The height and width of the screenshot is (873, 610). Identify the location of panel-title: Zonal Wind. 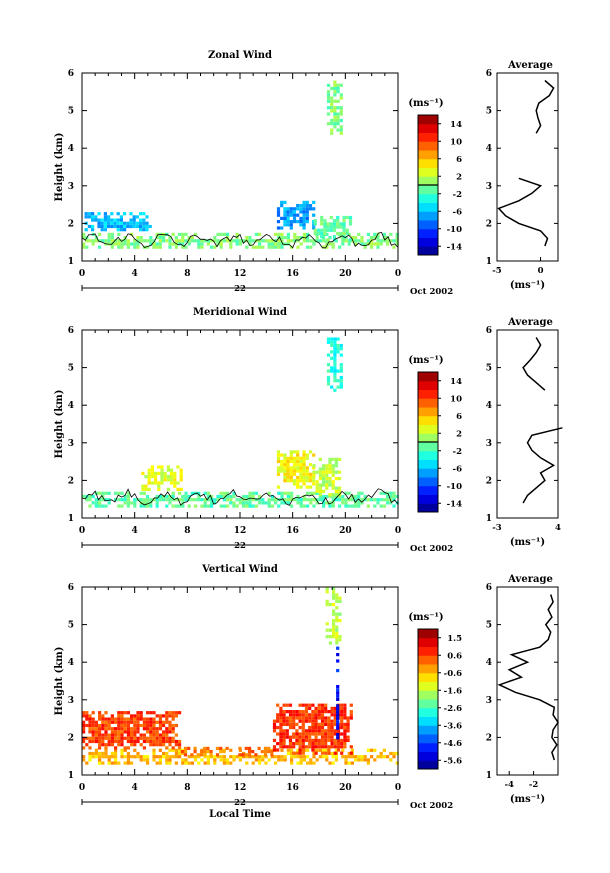
(240, 55).